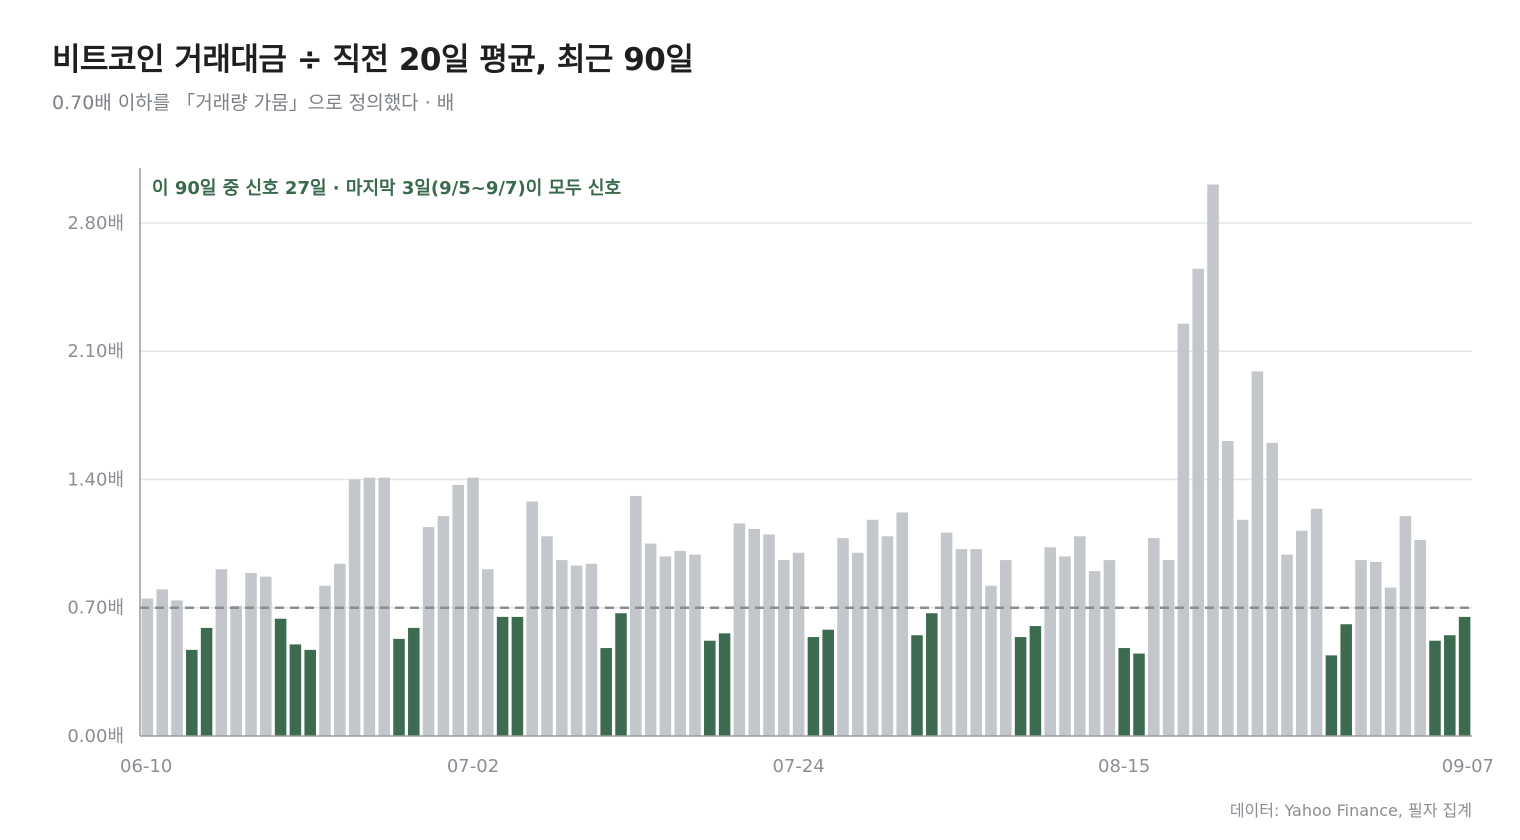  What do you see at coordinates (902, 624) in the screenshot?
I see `bar: 07-31: 1.22배` at bounding box center [902, 624].